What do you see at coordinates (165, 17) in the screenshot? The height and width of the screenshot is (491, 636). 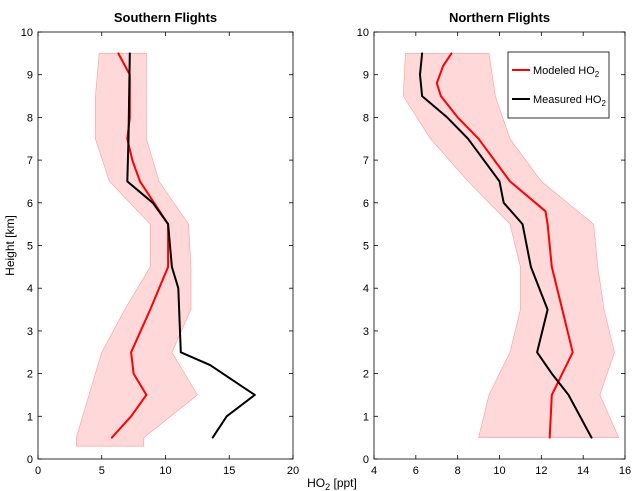 I see `southern-chart-title: Southern Flights` at bounding box center [165, 17].